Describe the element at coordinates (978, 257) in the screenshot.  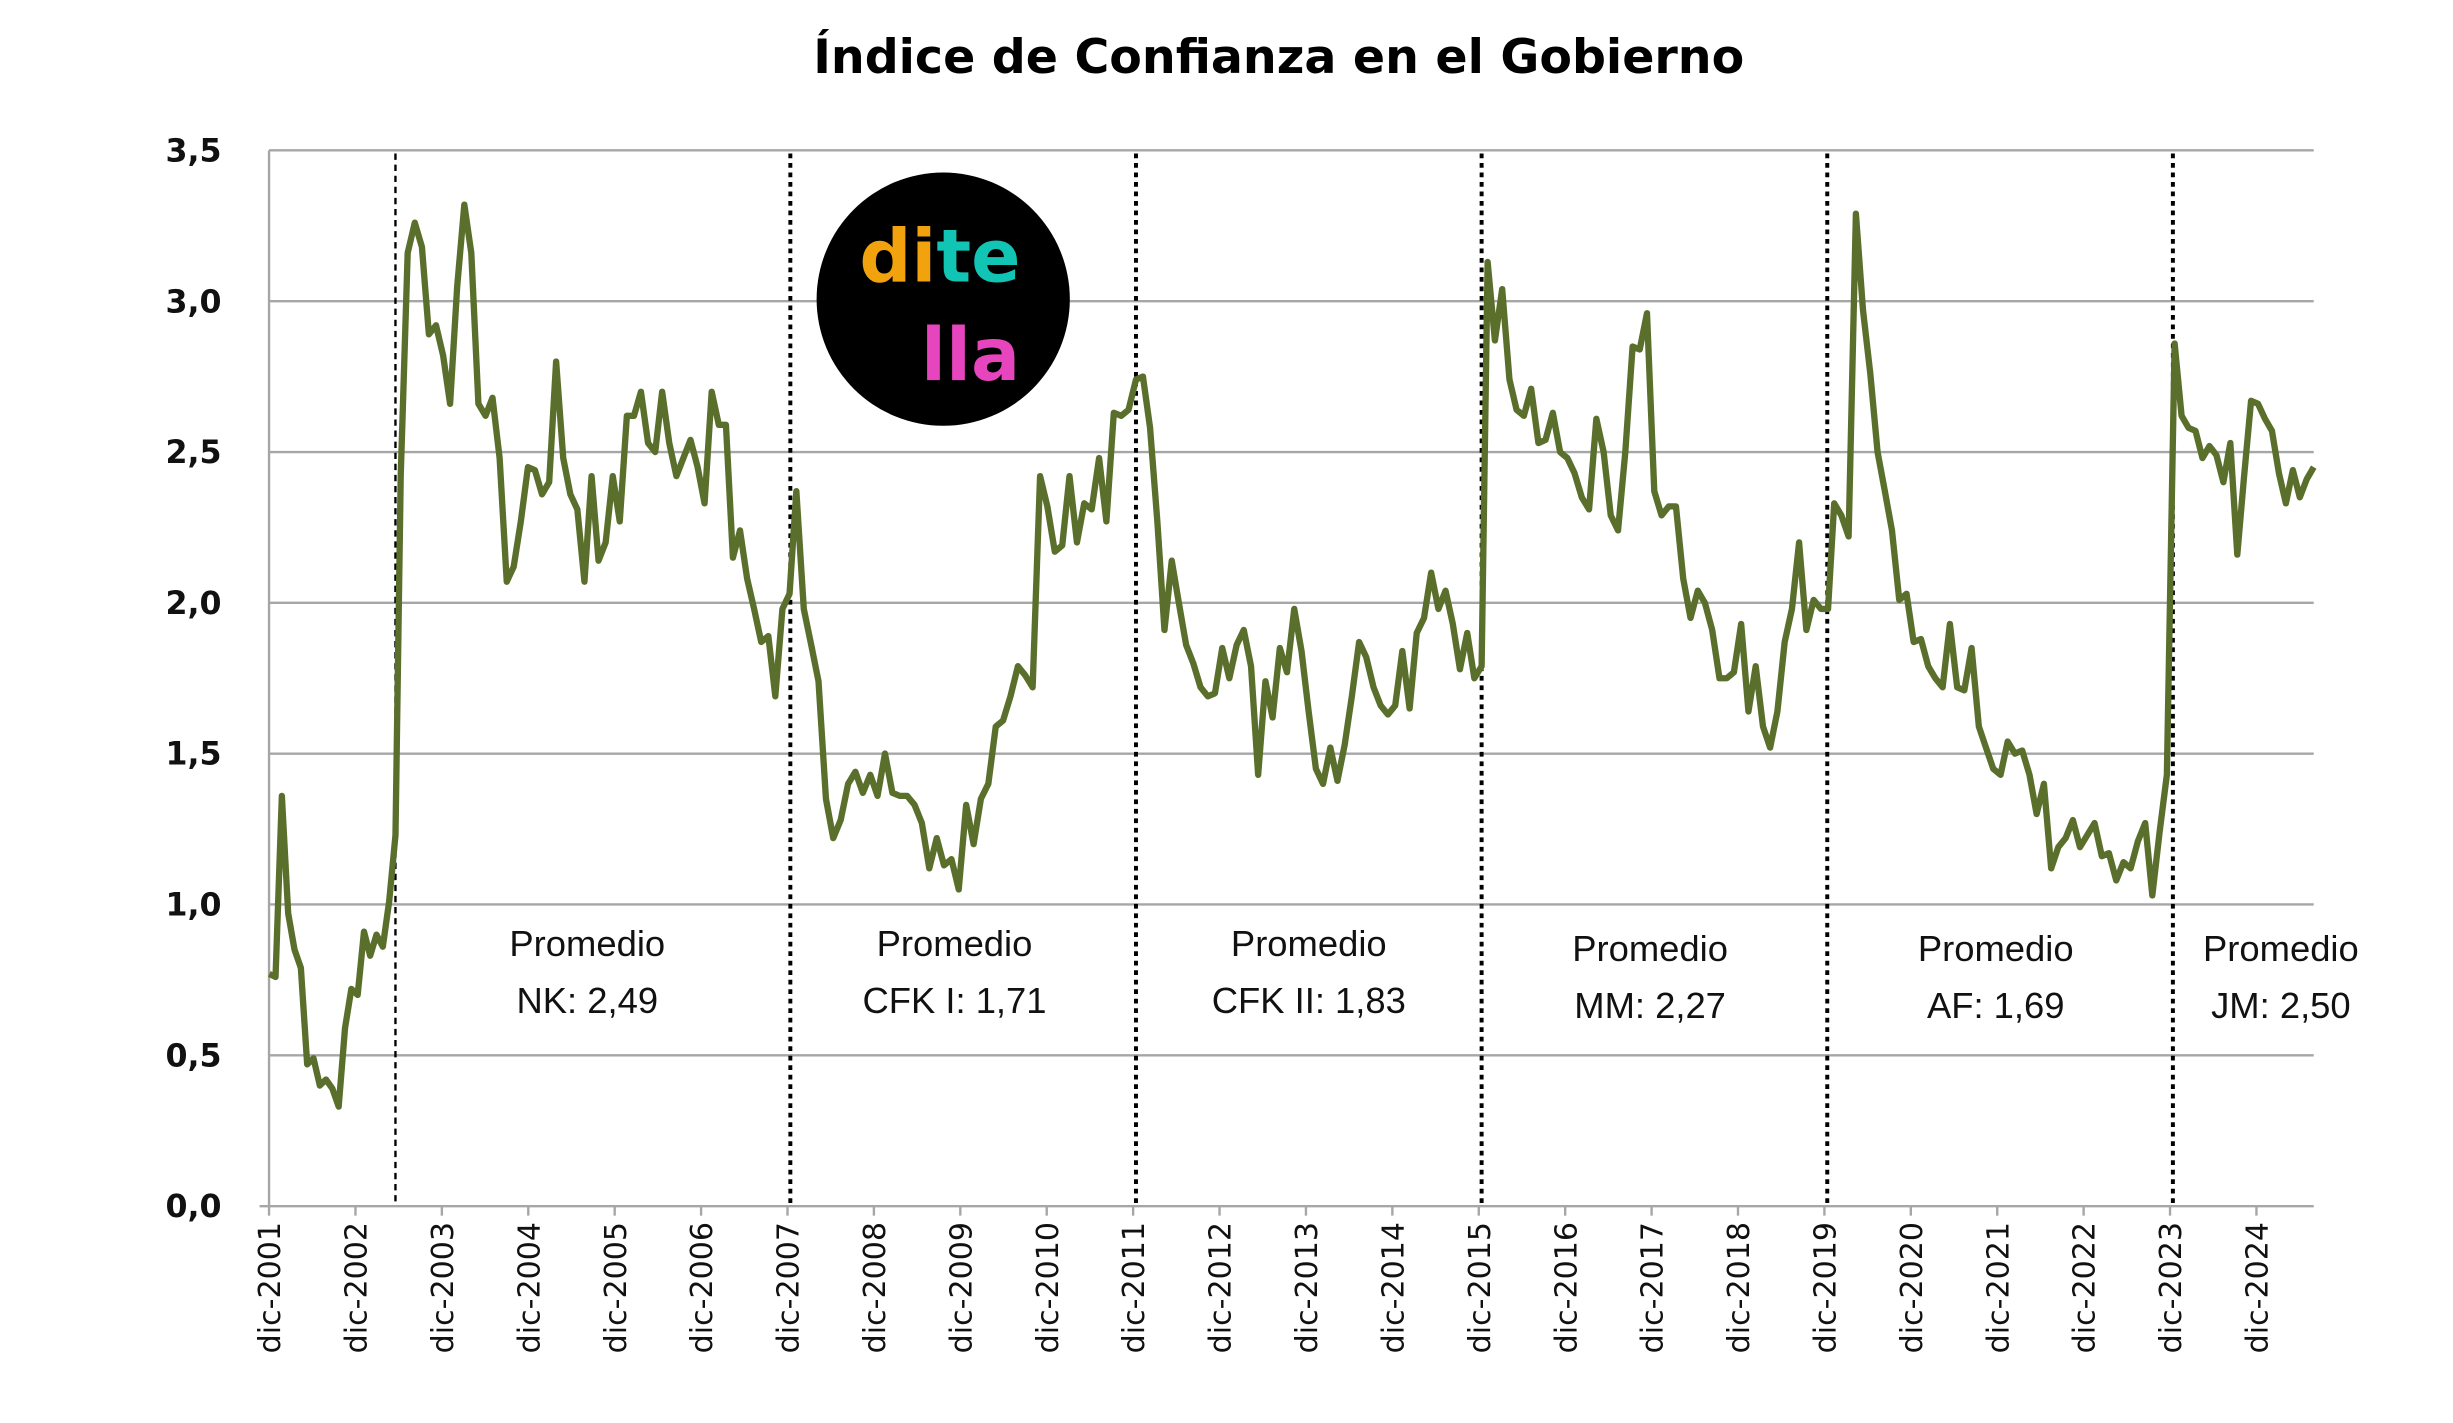
I see `logo-text-te: te` at that location.